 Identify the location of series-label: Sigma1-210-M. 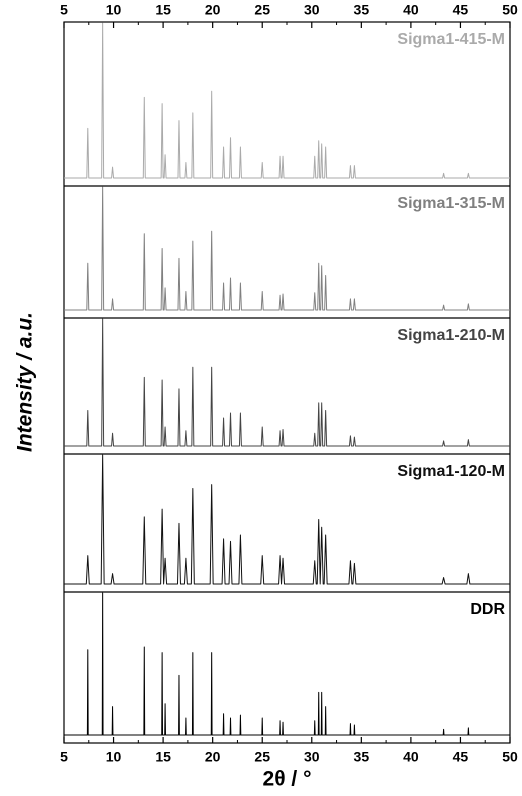
(451, 335).